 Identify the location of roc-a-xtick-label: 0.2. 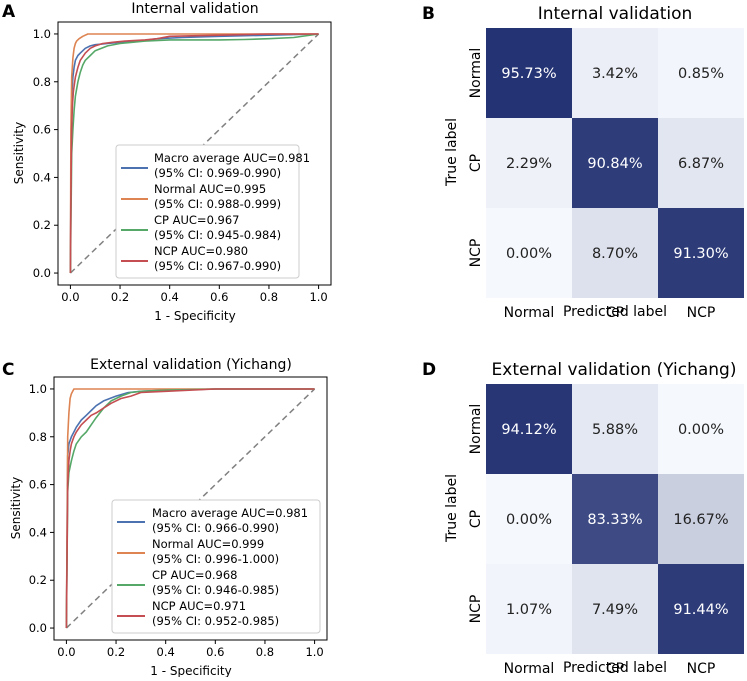
(120, 297).